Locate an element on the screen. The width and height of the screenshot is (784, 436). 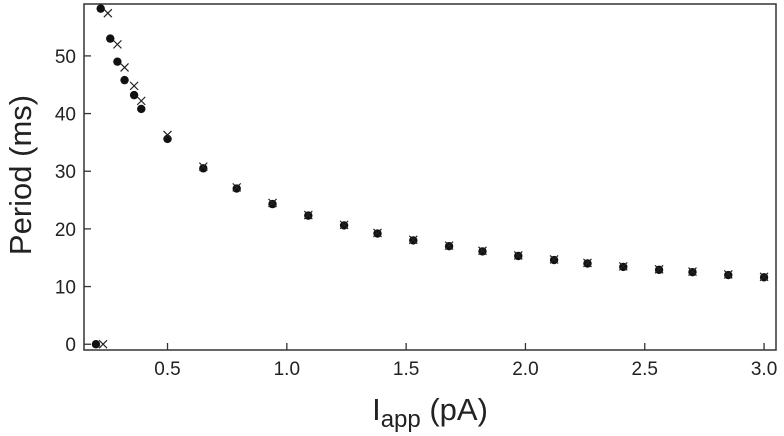
y-tick-label: 10 is located at coordinates (65, 288).